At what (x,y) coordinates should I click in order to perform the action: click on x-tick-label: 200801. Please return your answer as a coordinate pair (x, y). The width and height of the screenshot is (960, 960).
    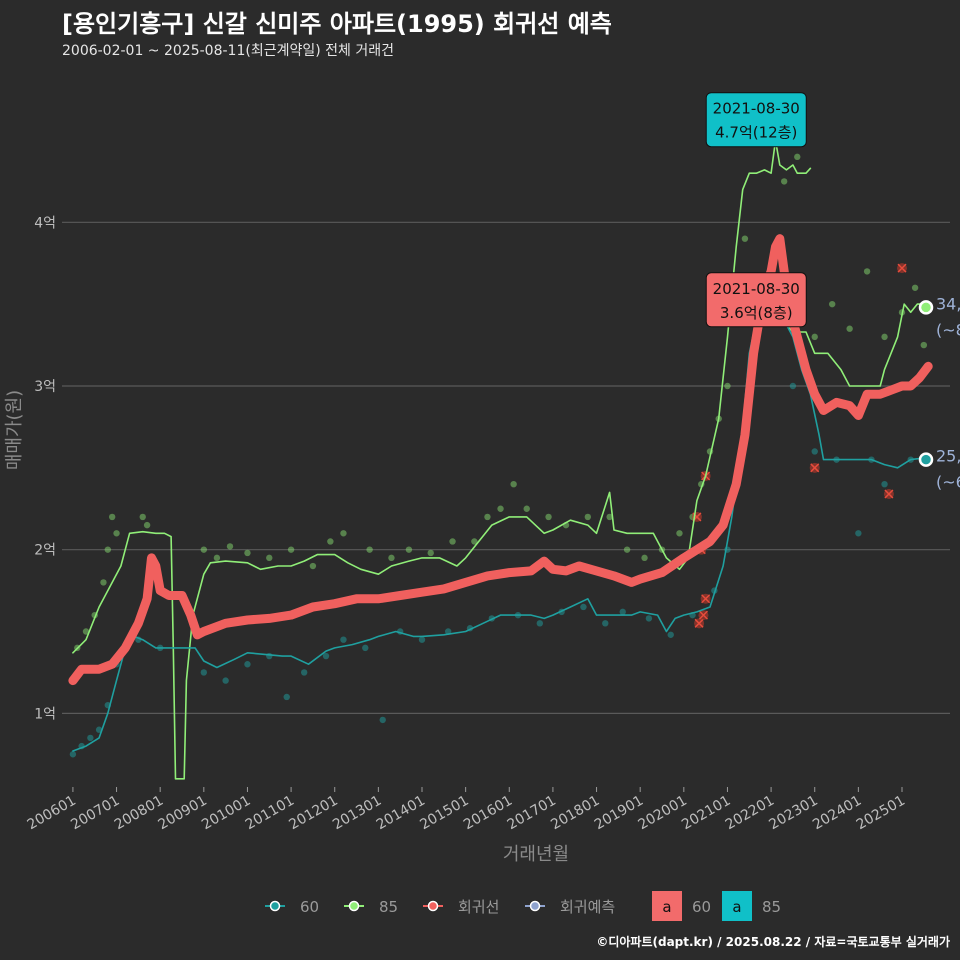
    Looking at the image, I should click on (139, 813).